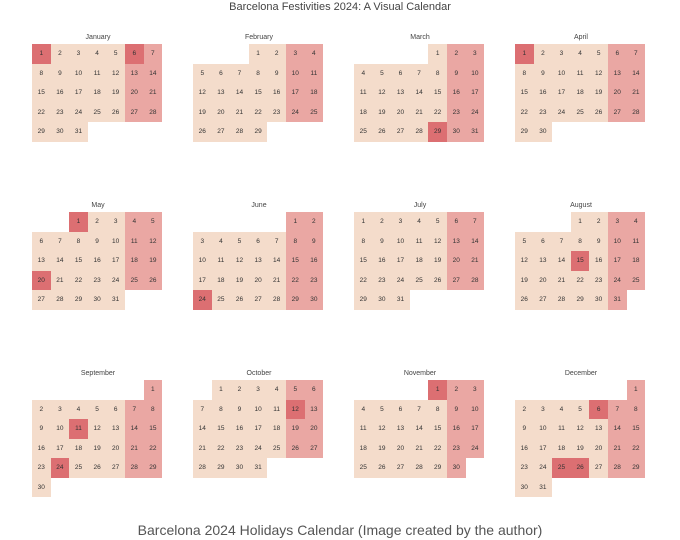  What do you see at coordinates (456, 409) in the screenshot?
I see `weekend-cell: 9` at bounding box center [456, 409].